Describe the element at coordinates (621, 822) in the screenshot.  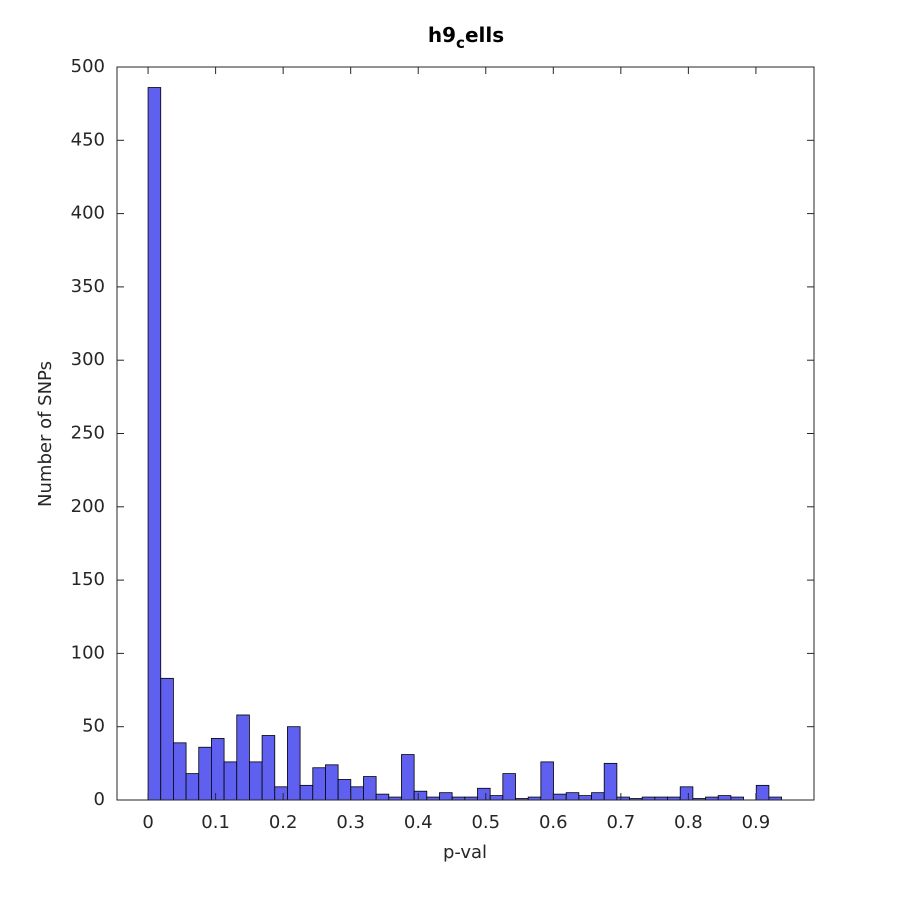
I see `x-tick-label: 0.7` at that location.